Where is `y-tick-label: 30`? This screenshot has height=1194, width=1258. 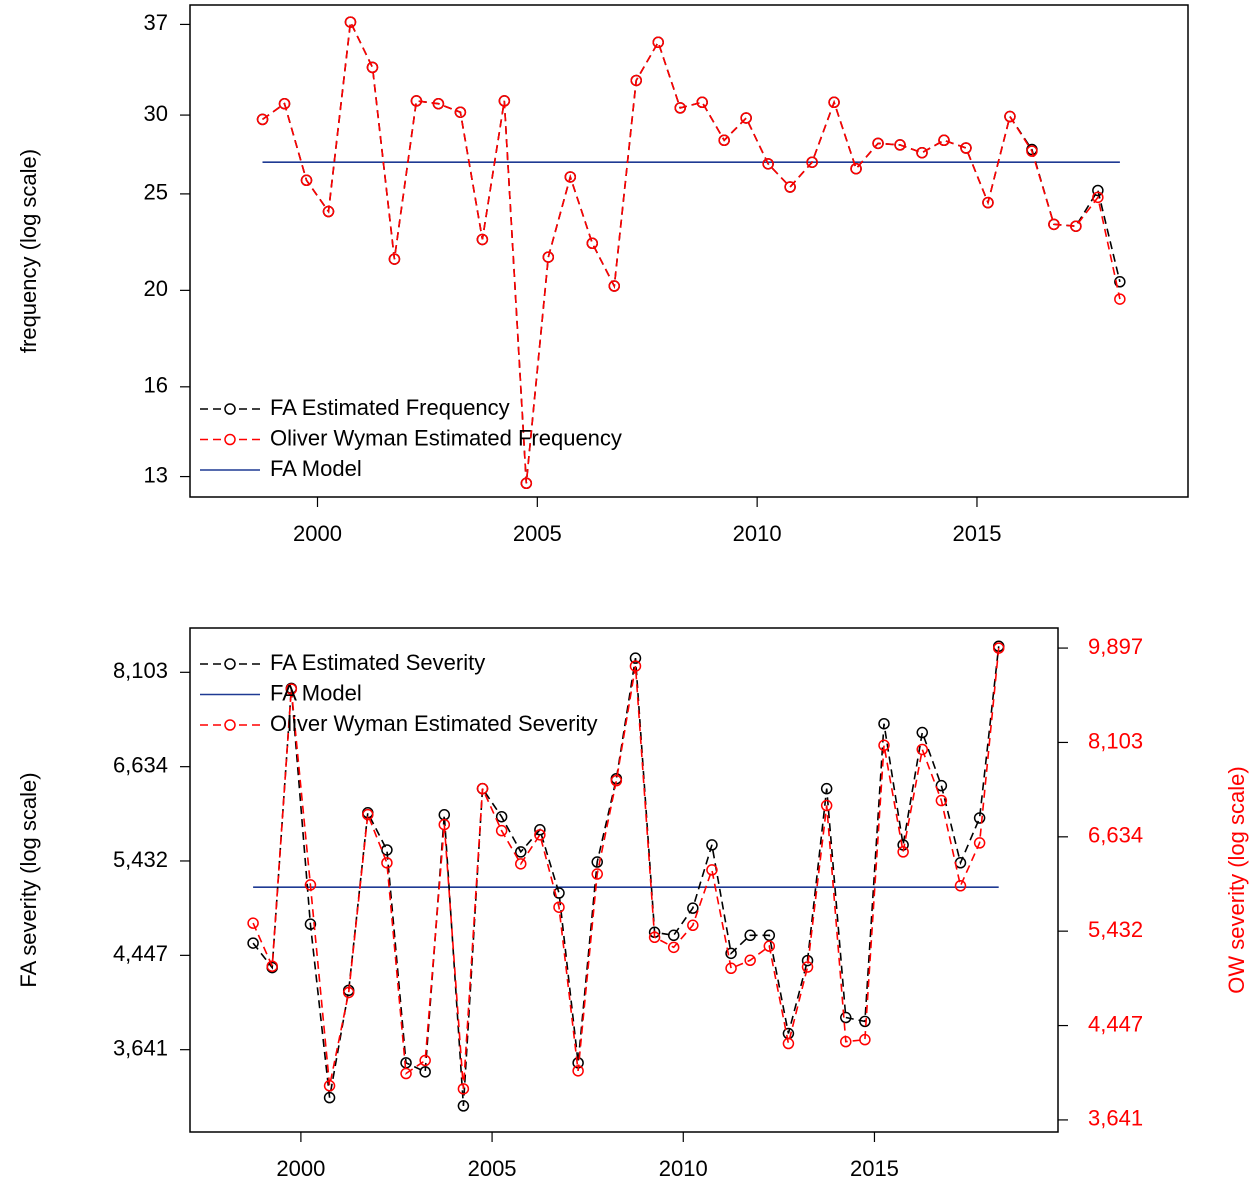
y-tick-label: 30 is located at coordinates (156, 113).